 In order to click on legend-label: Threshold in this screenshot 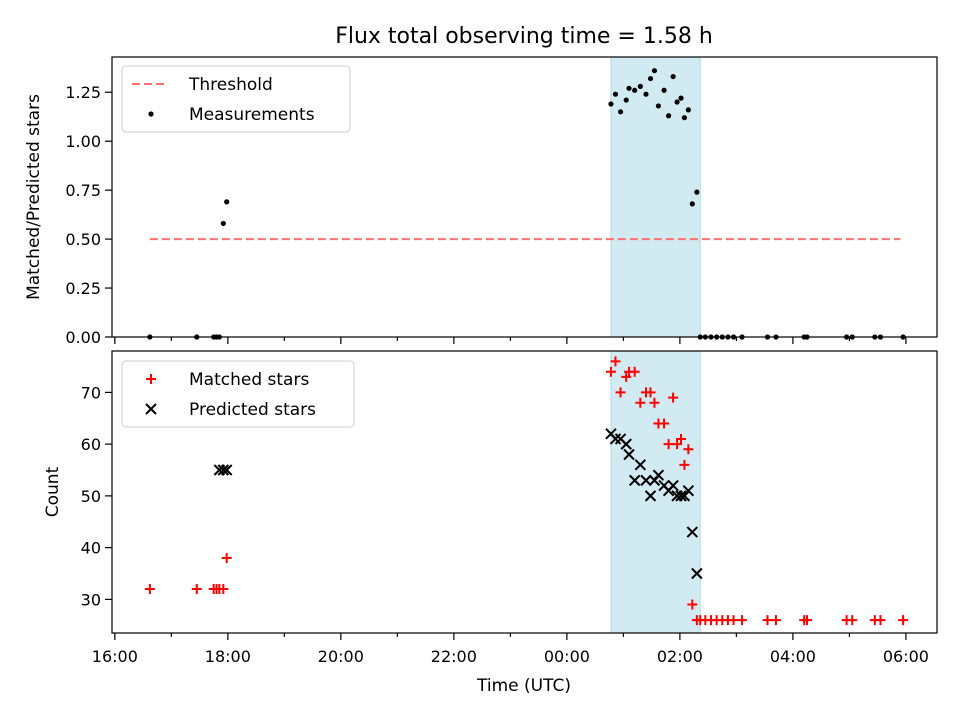, I will do `click(230, 85)`.